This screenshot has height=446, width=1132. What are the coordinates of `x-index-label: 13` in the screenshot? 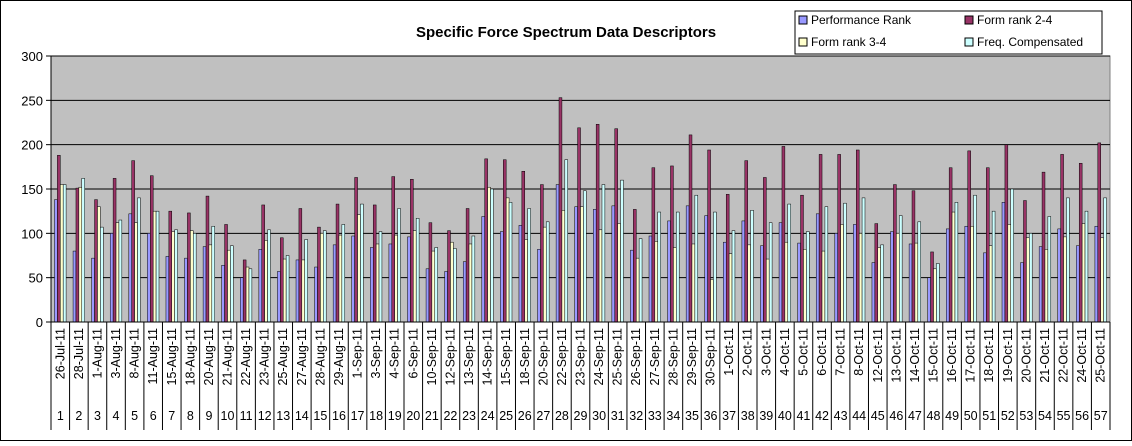 It's located at (283, 416).